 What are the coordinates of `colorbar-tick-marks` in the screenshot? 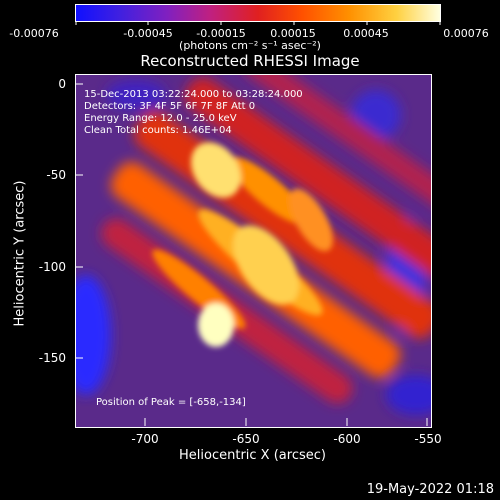 It's located at (258, 23).